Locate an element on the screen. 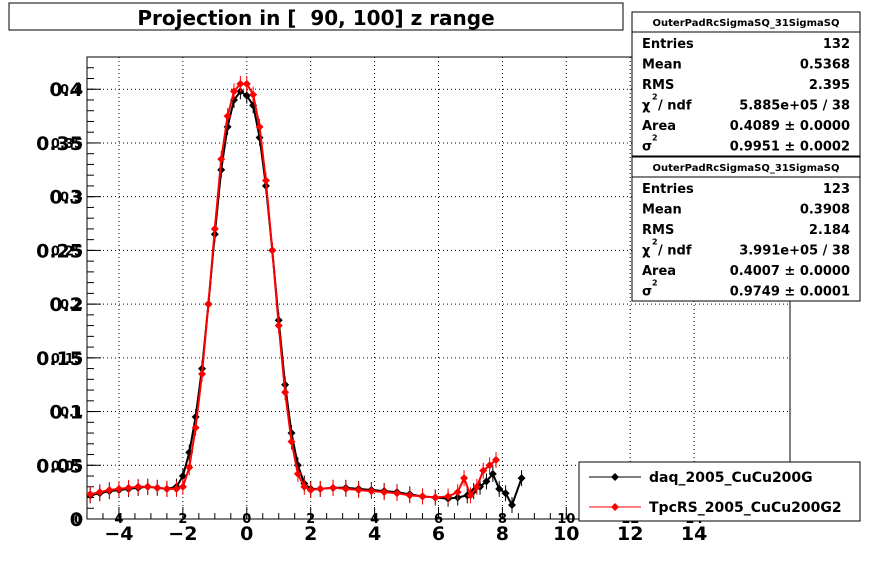 The image size is (878, 578). stats-value: 2.395 is located at coordinates (829, 85).